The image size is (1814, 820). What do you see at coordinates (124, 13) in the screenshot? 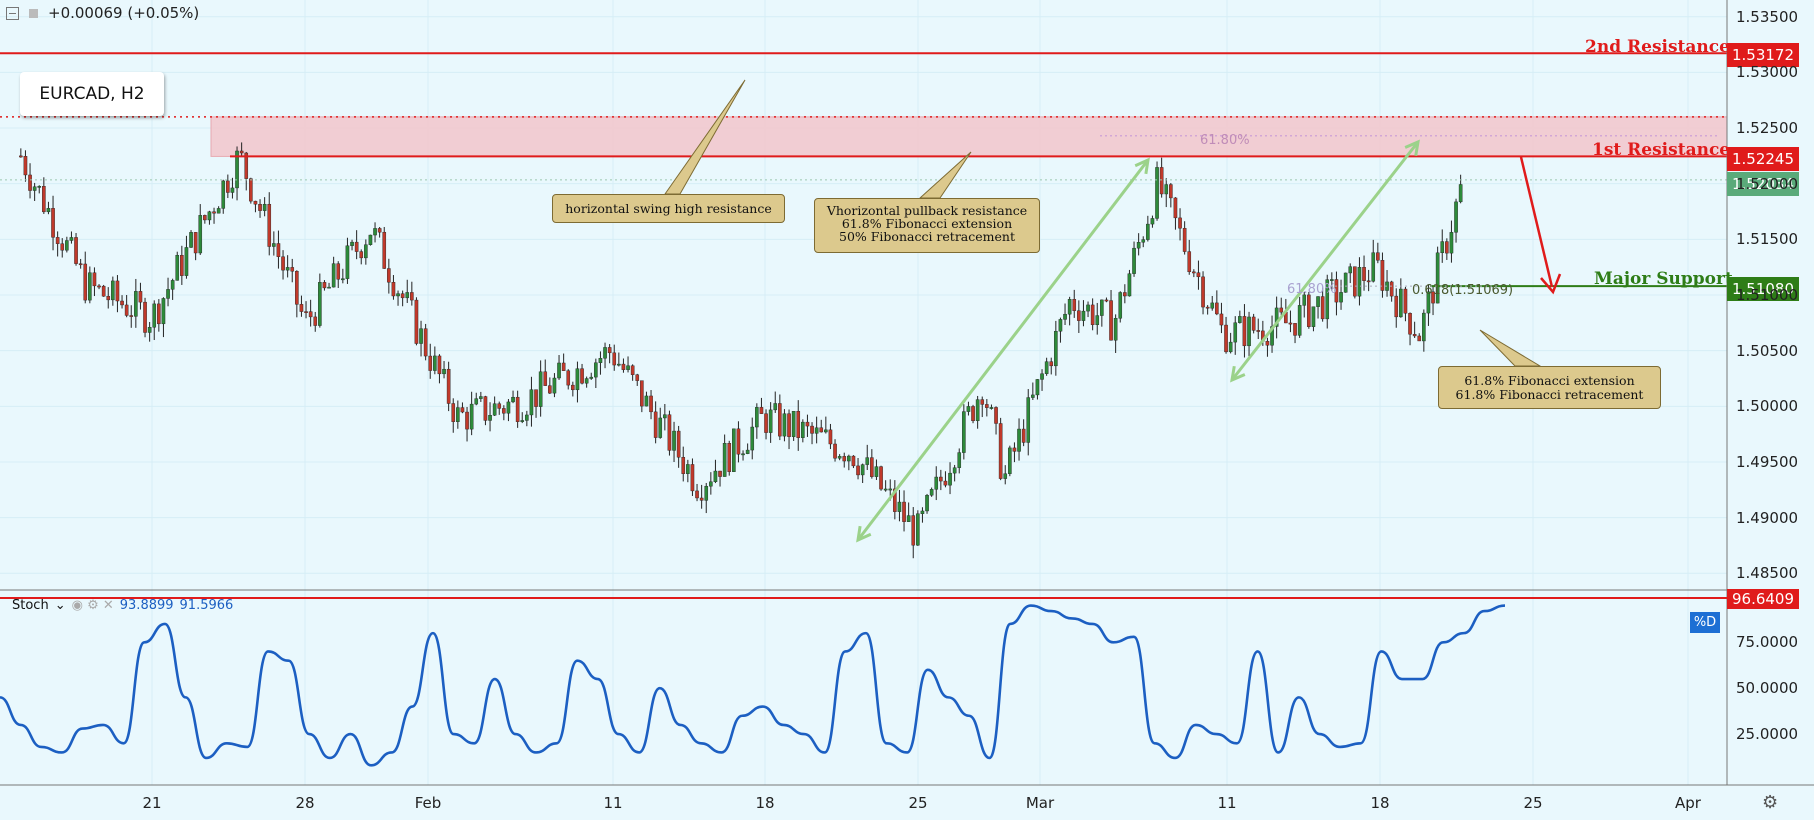
I see `price-change: +0.00069 (+0.05%)` at bounding box center [124, 13].